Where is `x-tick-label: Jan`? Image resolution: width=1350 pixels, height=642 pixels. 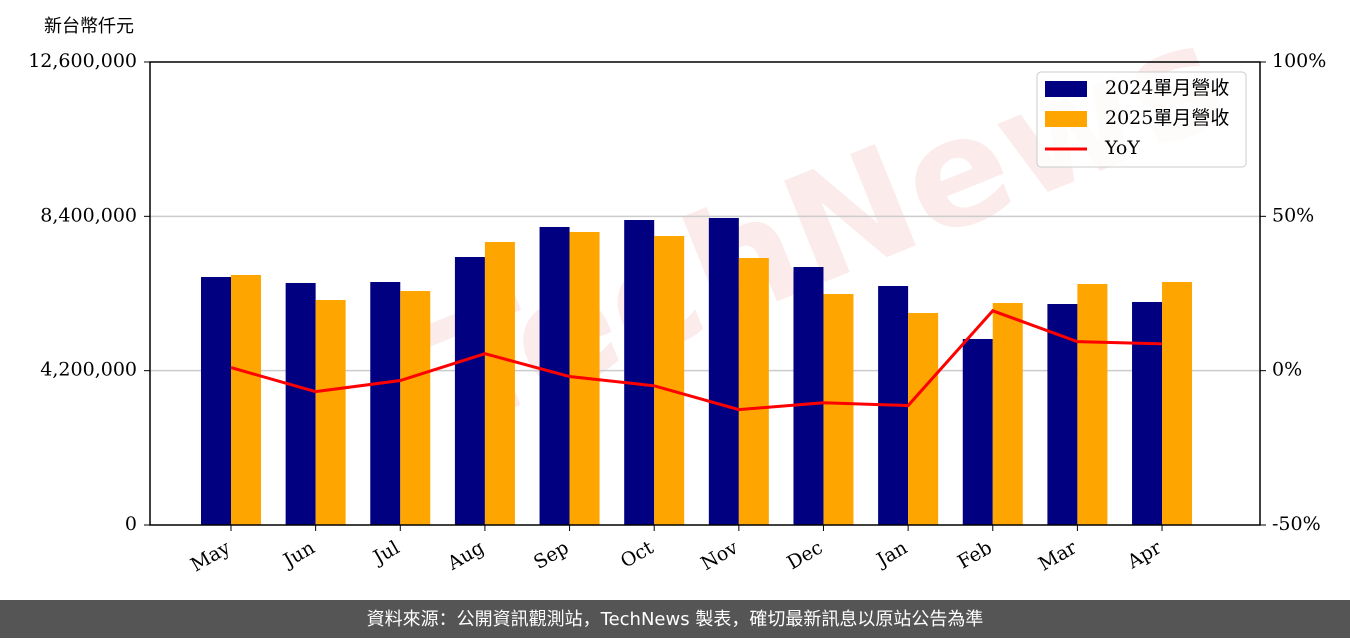 x-tick-label: Jan is located at coordinates (891, 555).